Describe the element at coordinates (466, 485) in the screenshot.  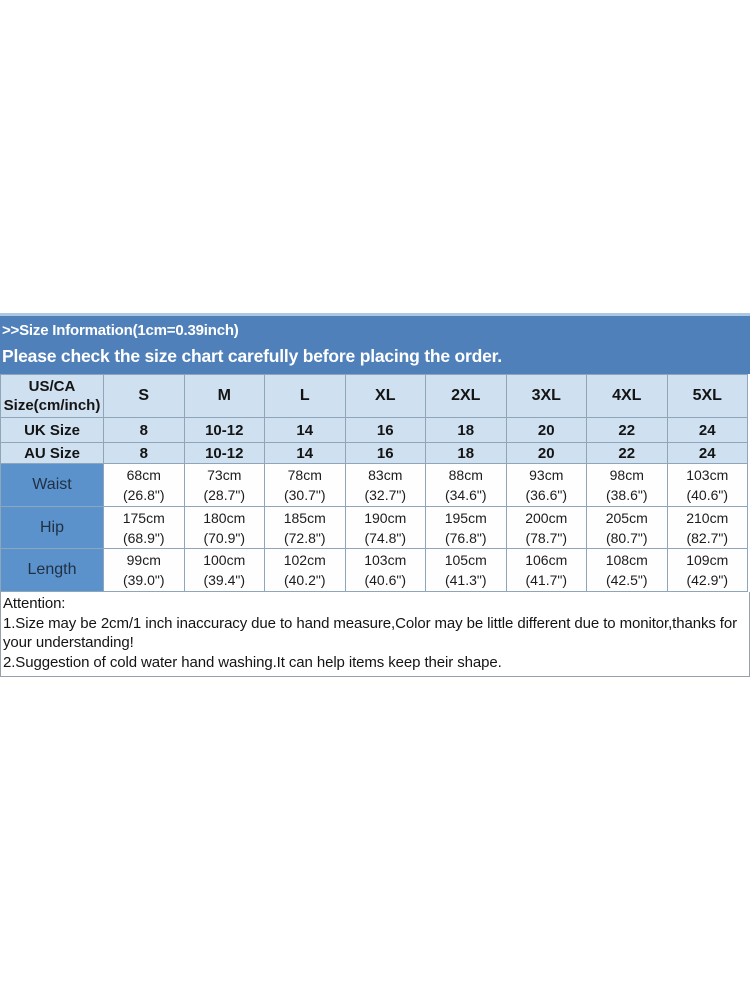
I see `waist-cell: 88cm (34.6")` at that location.